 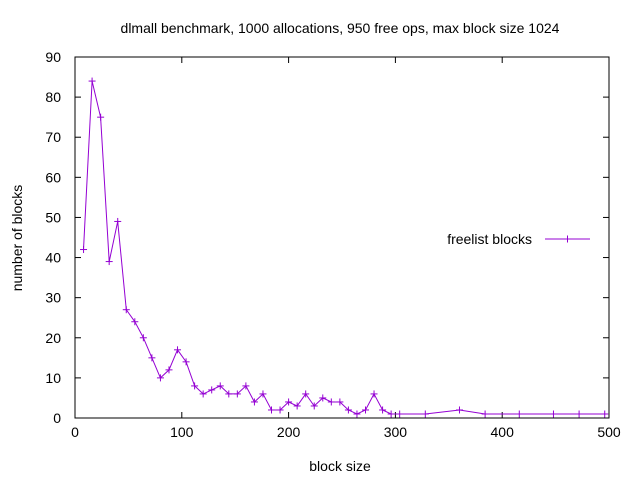 I want to click on y-tick-label: 30, so click(x=53, y=298).